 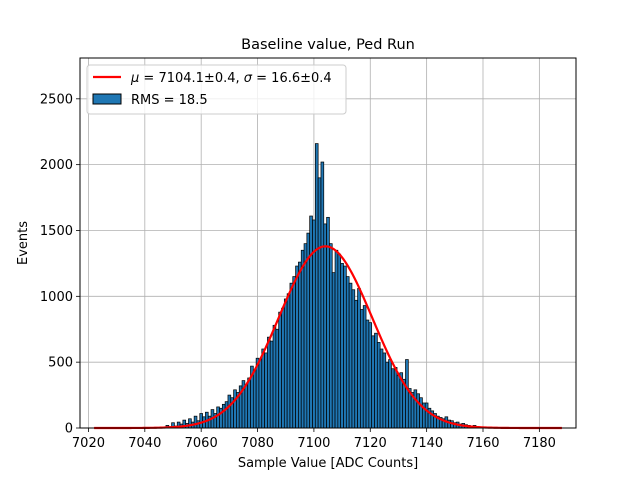 What do you see at coordinates (56, 297) in the screenshot?
I see `y-tick-label: 1000` at bounding box center [56, 297].